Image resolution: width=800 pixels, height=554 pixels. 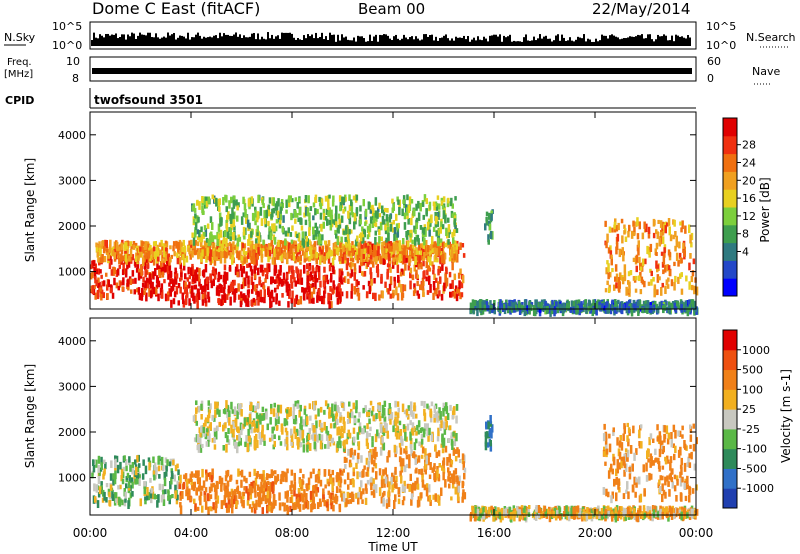 What do you see at coordinates (67, 45) in the screenshot?
I see `nsky-bottom-tick: 10^0` at bounding box center [67, 45].